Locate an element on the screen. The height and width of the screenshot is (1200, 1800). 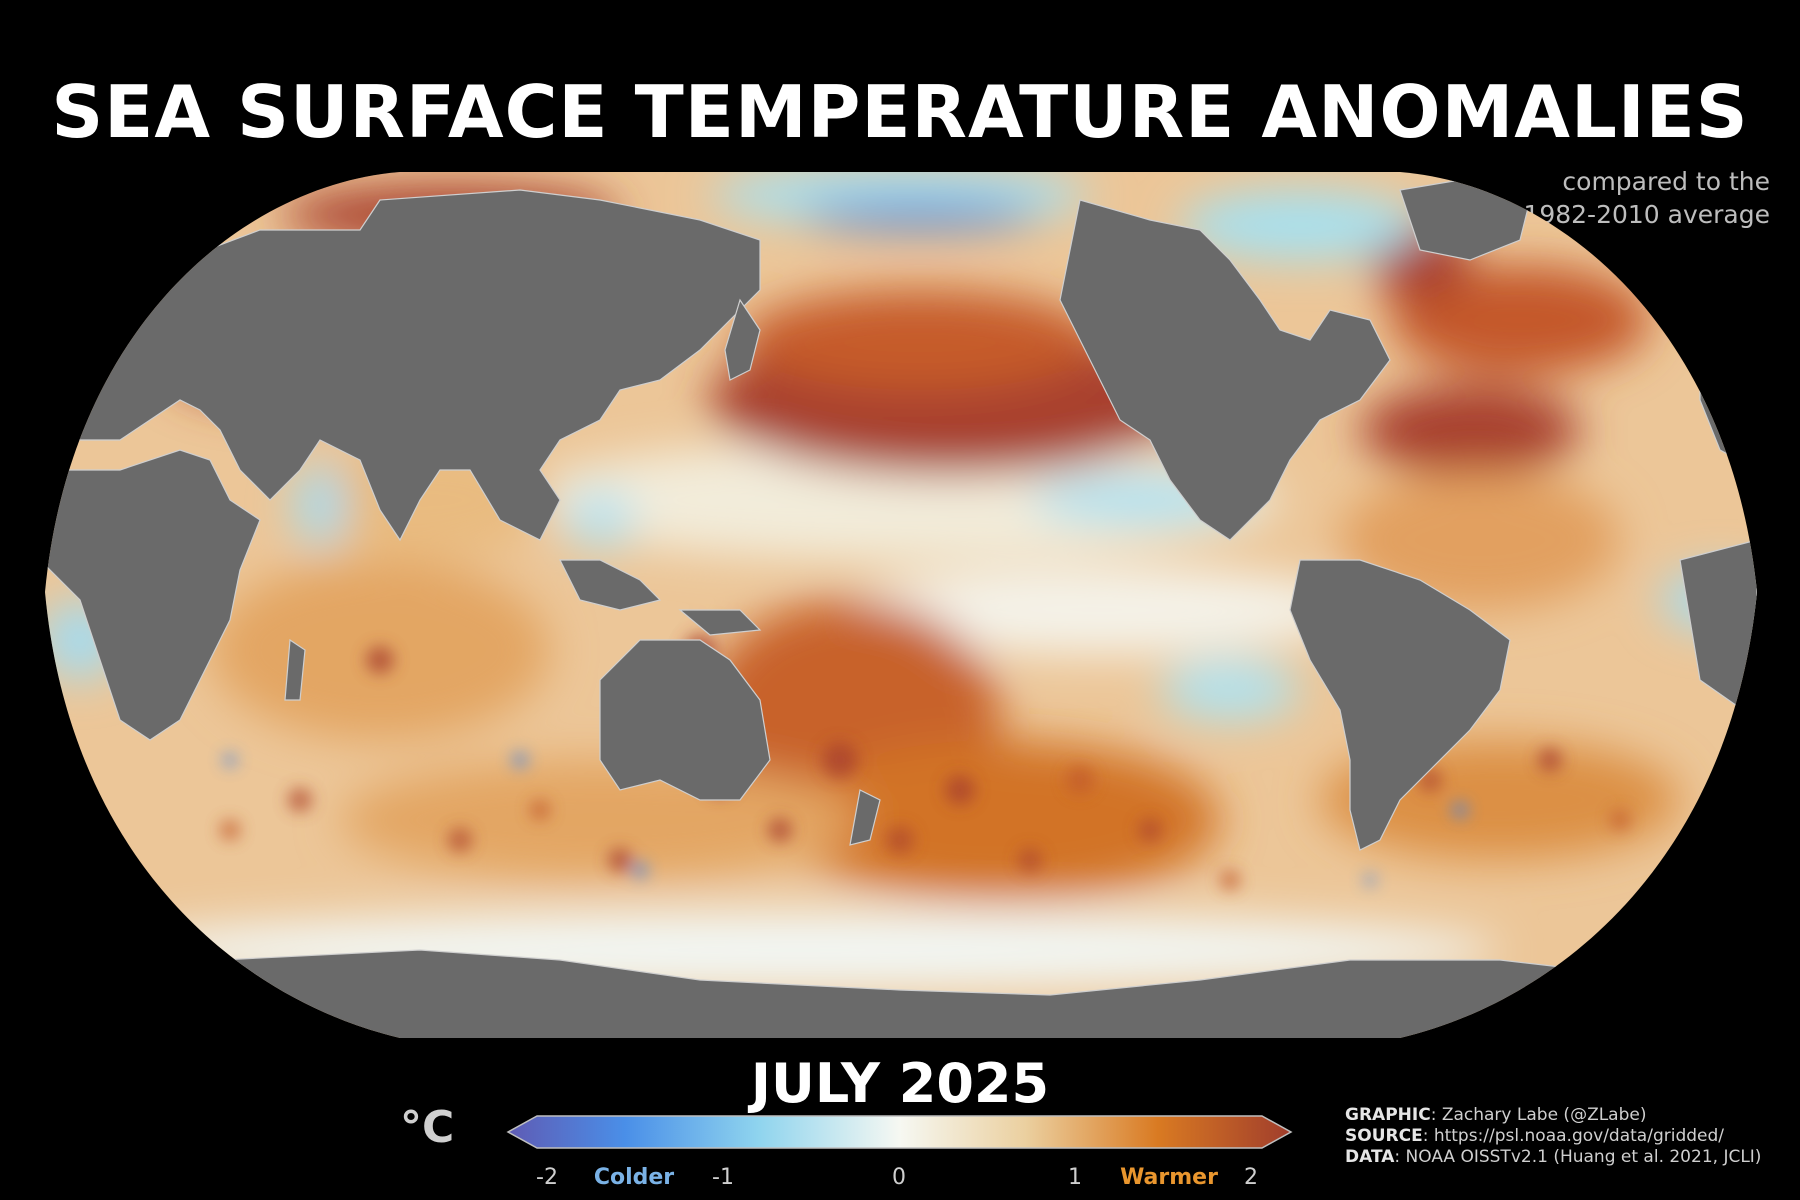
credit-source-key: SOURCE is located at coordinates (1384, 1136).